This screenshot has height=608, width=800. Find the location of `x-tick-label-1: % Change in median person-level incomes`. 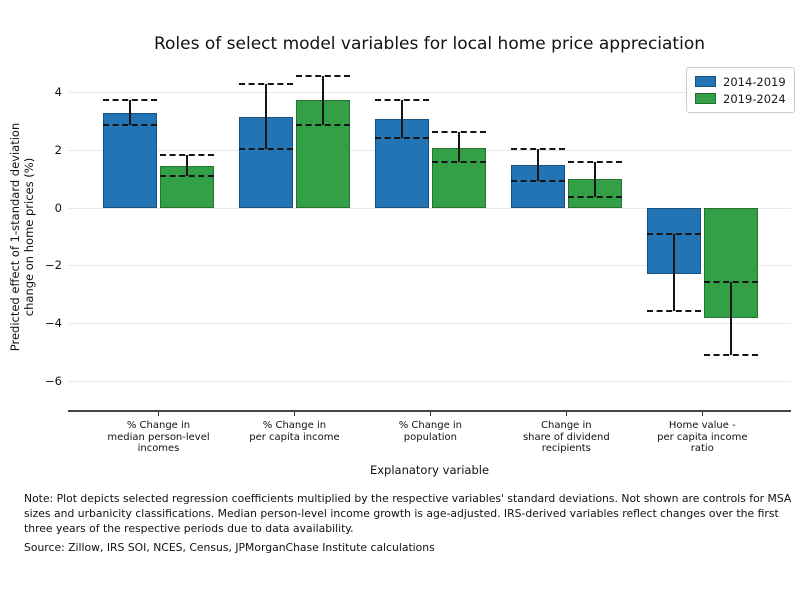

x-tick-label-1: % Change in median person-level incomes is located at coordinates (158, 437).